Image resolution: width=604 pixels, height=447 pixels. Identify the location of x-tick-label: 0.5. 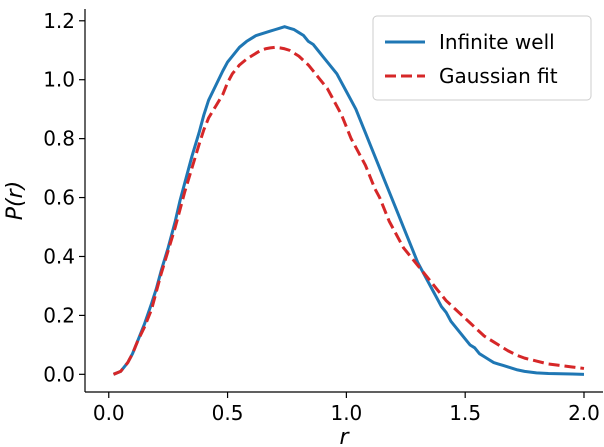
(228, 413).